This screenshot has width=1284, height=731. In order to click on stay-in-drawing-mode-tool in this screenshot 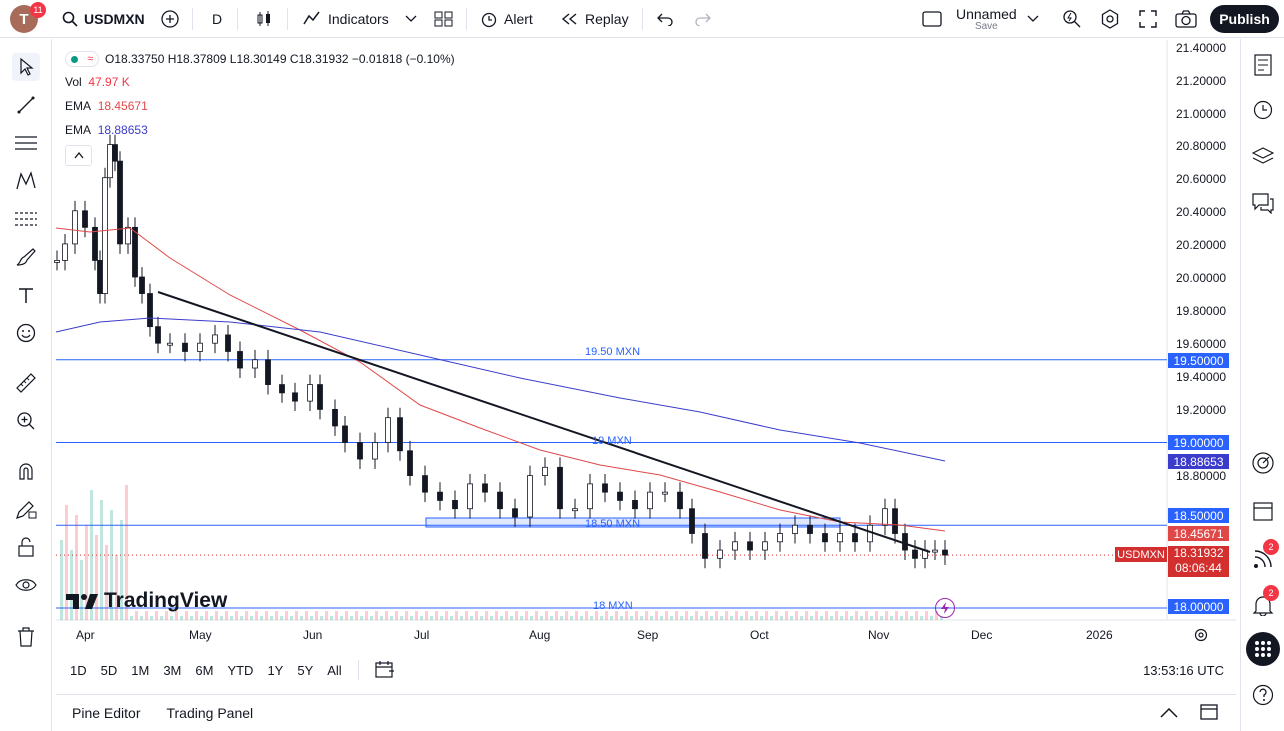, I will do `click(26, 509)`.